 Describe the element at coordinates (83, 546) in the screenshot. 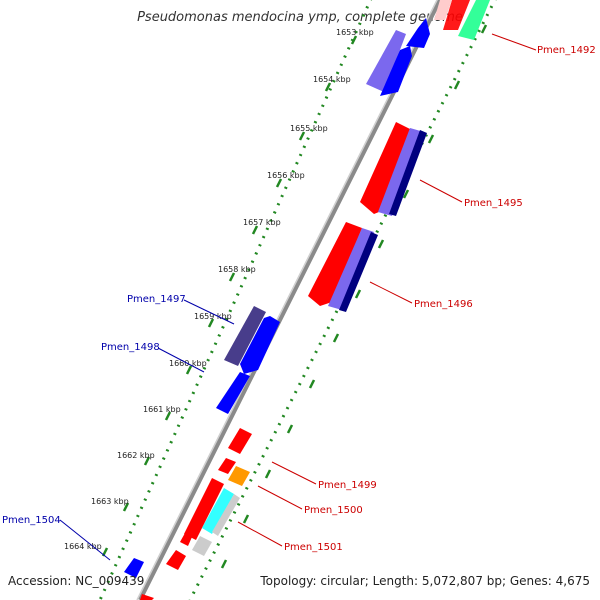

I see `tick-label-1664: 1664 kbp` at that location.